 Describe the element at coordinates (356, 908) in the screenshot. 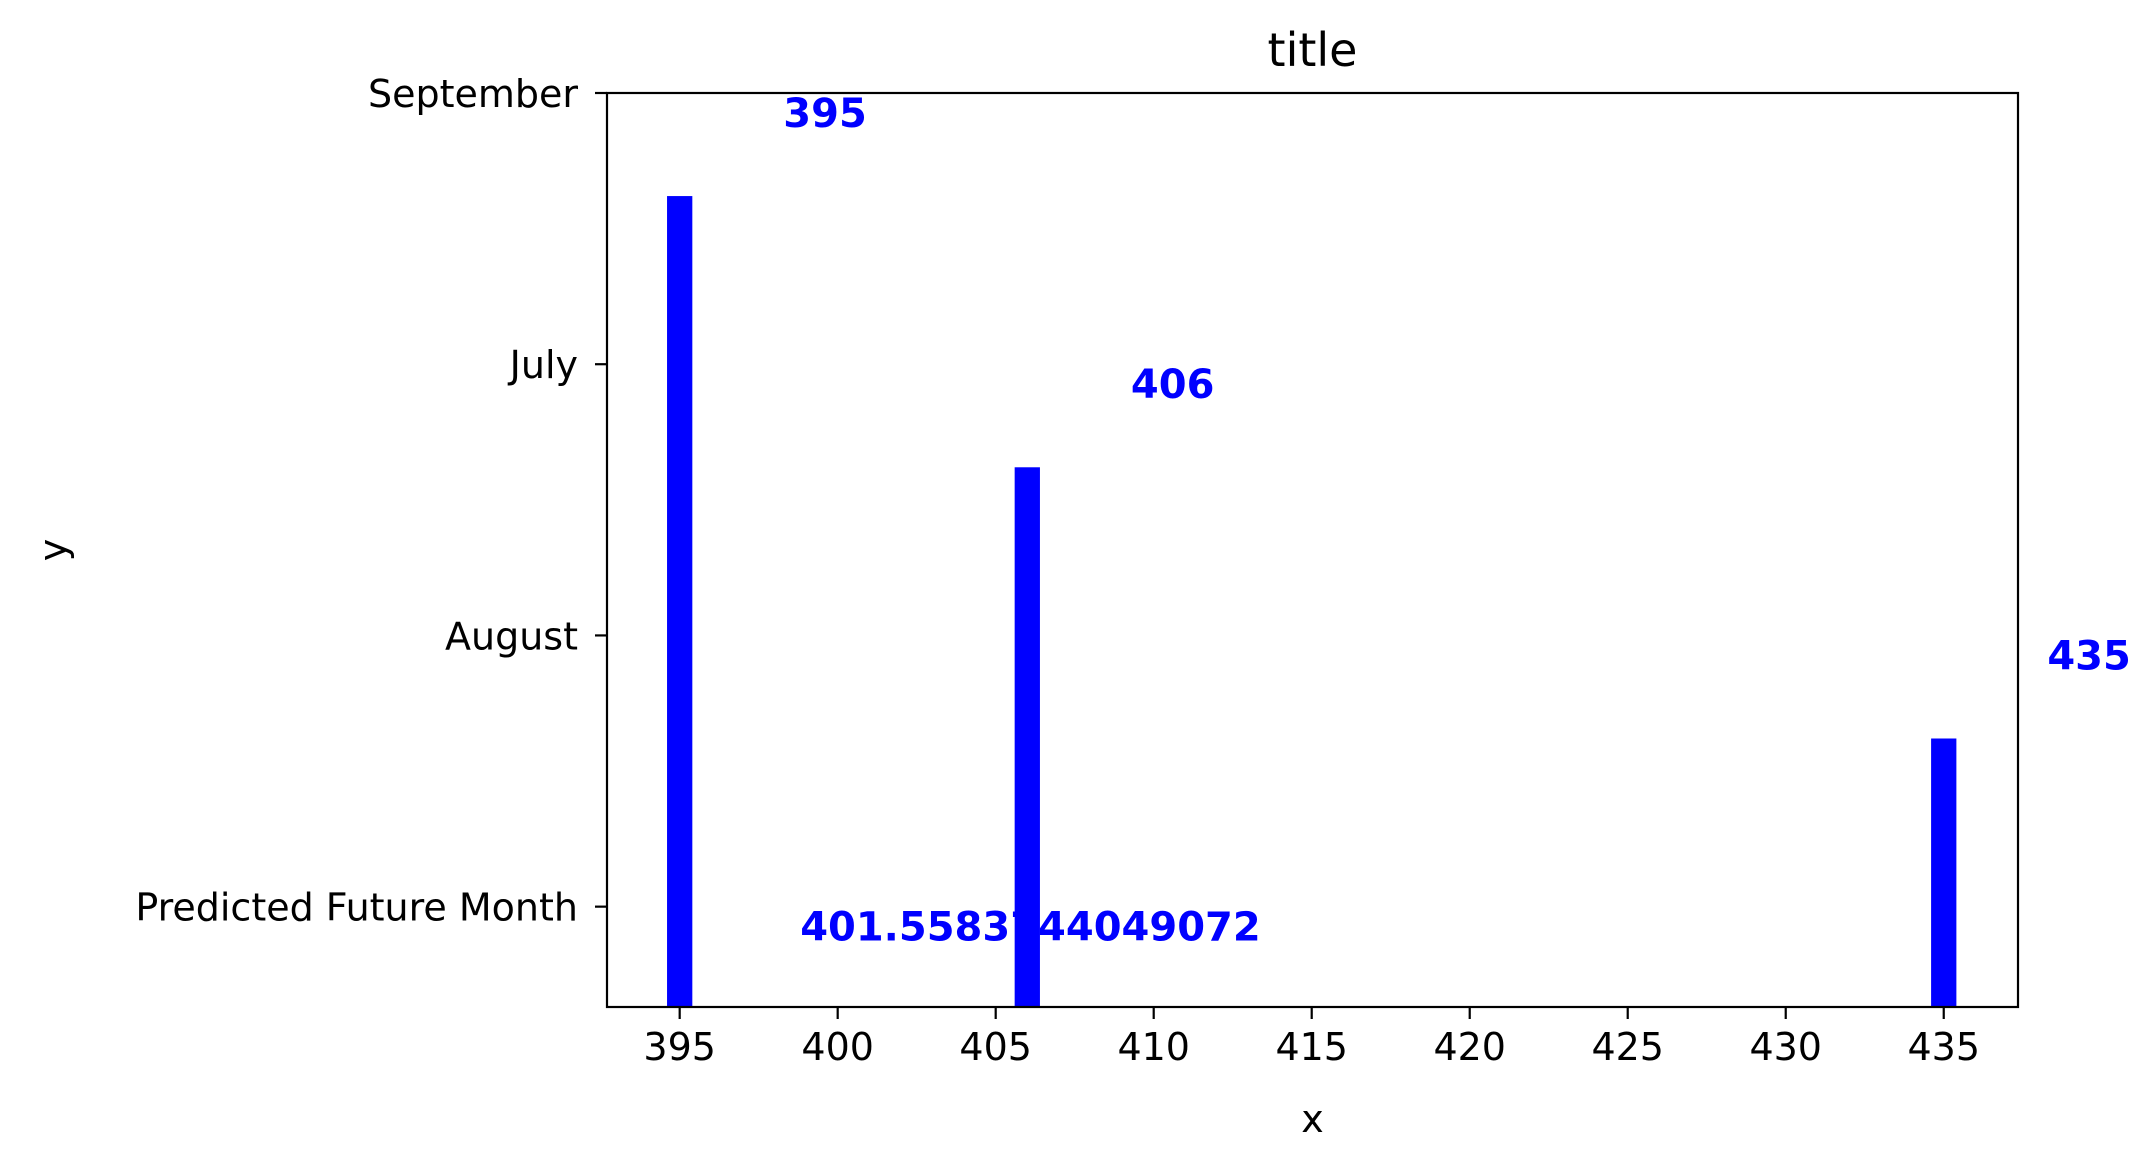

I see `y-tick-label-predicted-future-month: Predicted Future Month` at that location.